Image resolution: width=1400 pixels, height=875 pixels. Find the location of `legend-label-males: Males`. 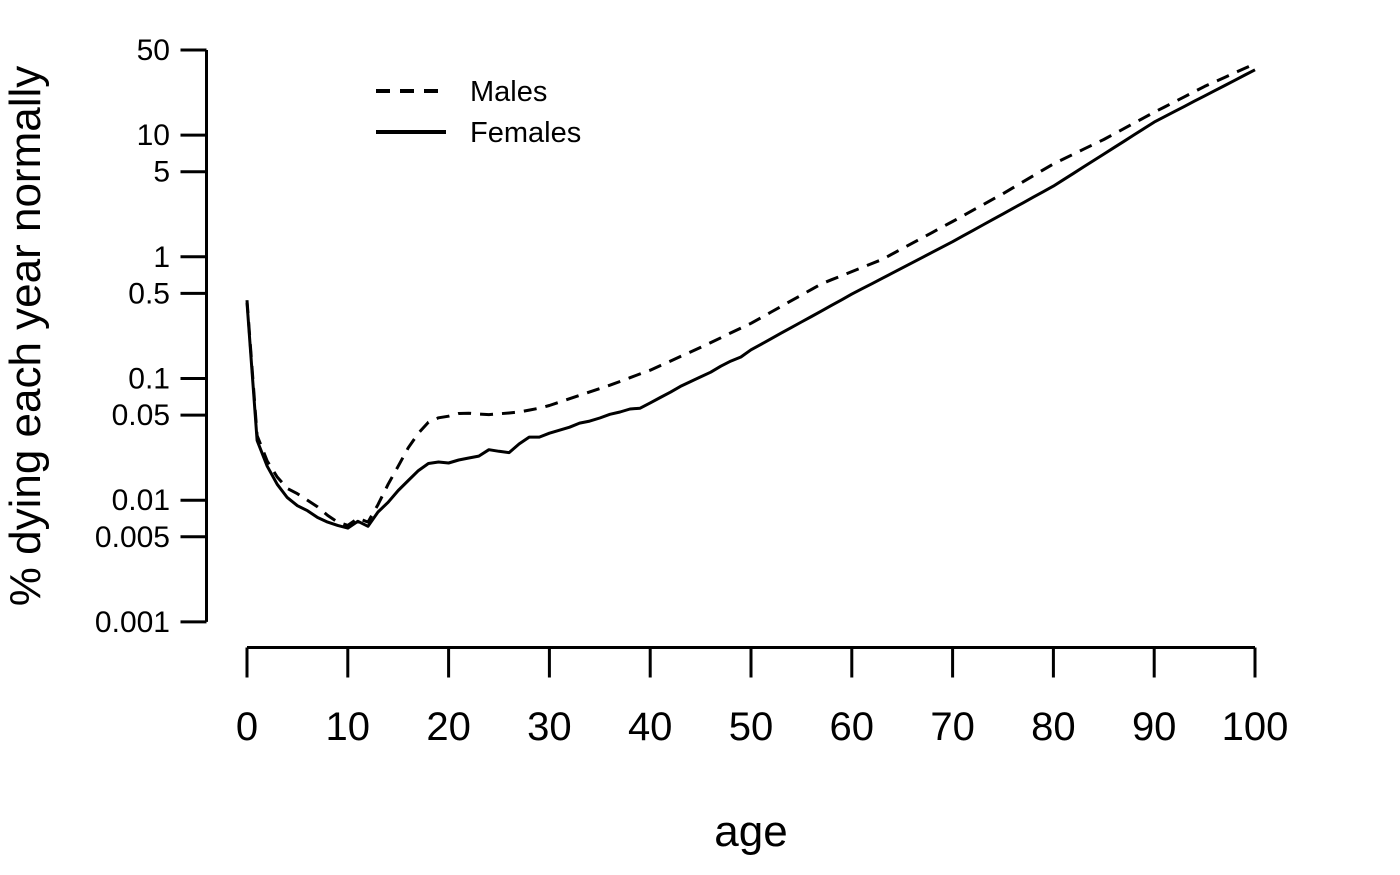

legend-label-males: Males is located at coordinates (508, 92).